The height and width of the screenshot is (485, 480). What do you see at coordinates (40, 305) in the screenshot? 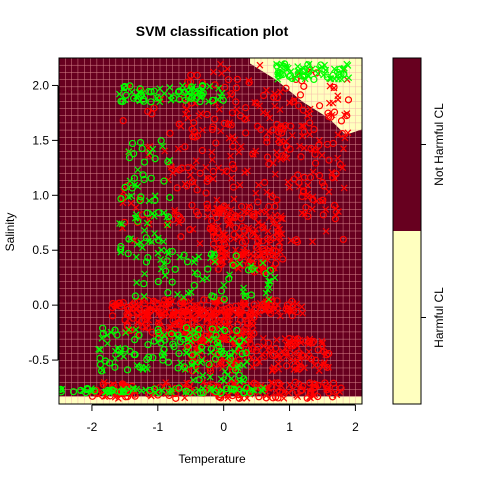
I see `y-tick-label: 0.0` at bounding box center [40, 305].